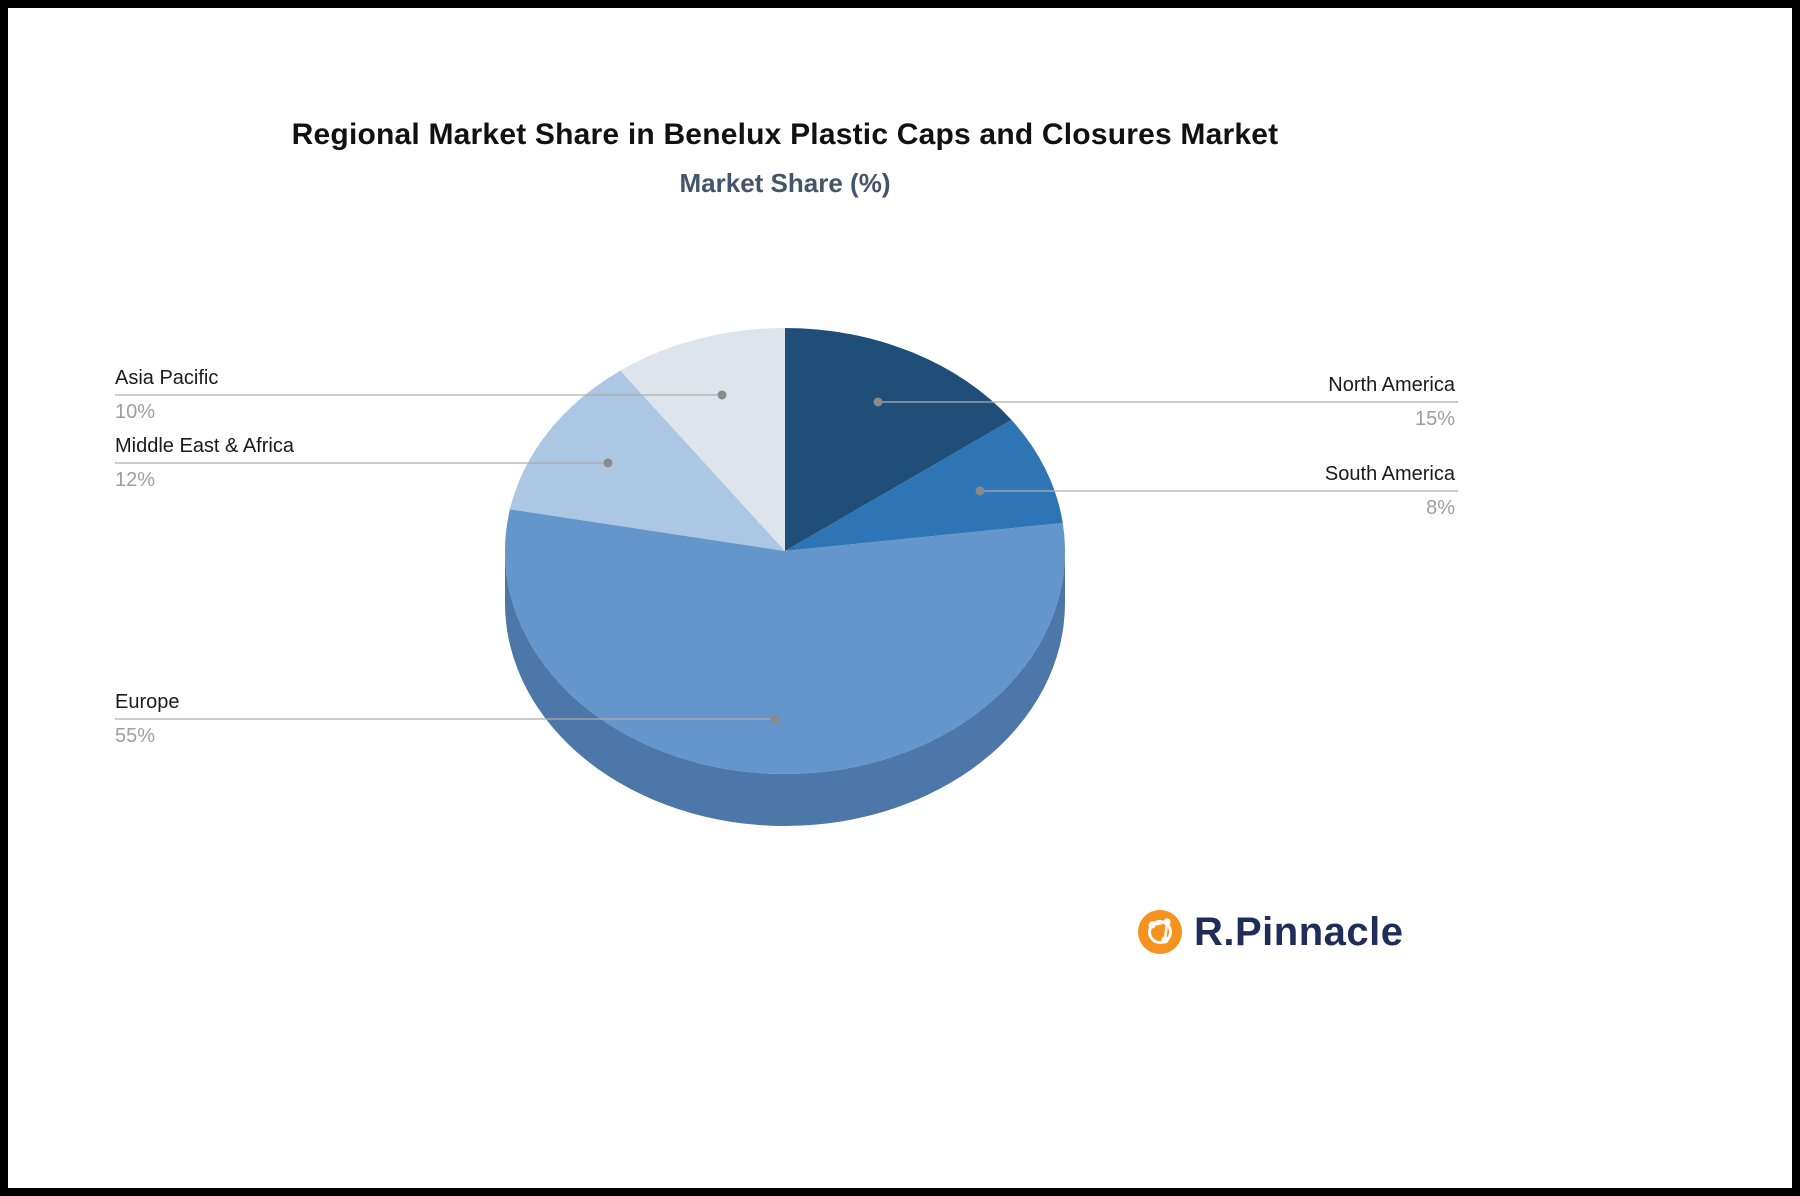 This screenshot has height=1196, width=1800. I want to click on pie-slice-north-america, so click(898, 439).